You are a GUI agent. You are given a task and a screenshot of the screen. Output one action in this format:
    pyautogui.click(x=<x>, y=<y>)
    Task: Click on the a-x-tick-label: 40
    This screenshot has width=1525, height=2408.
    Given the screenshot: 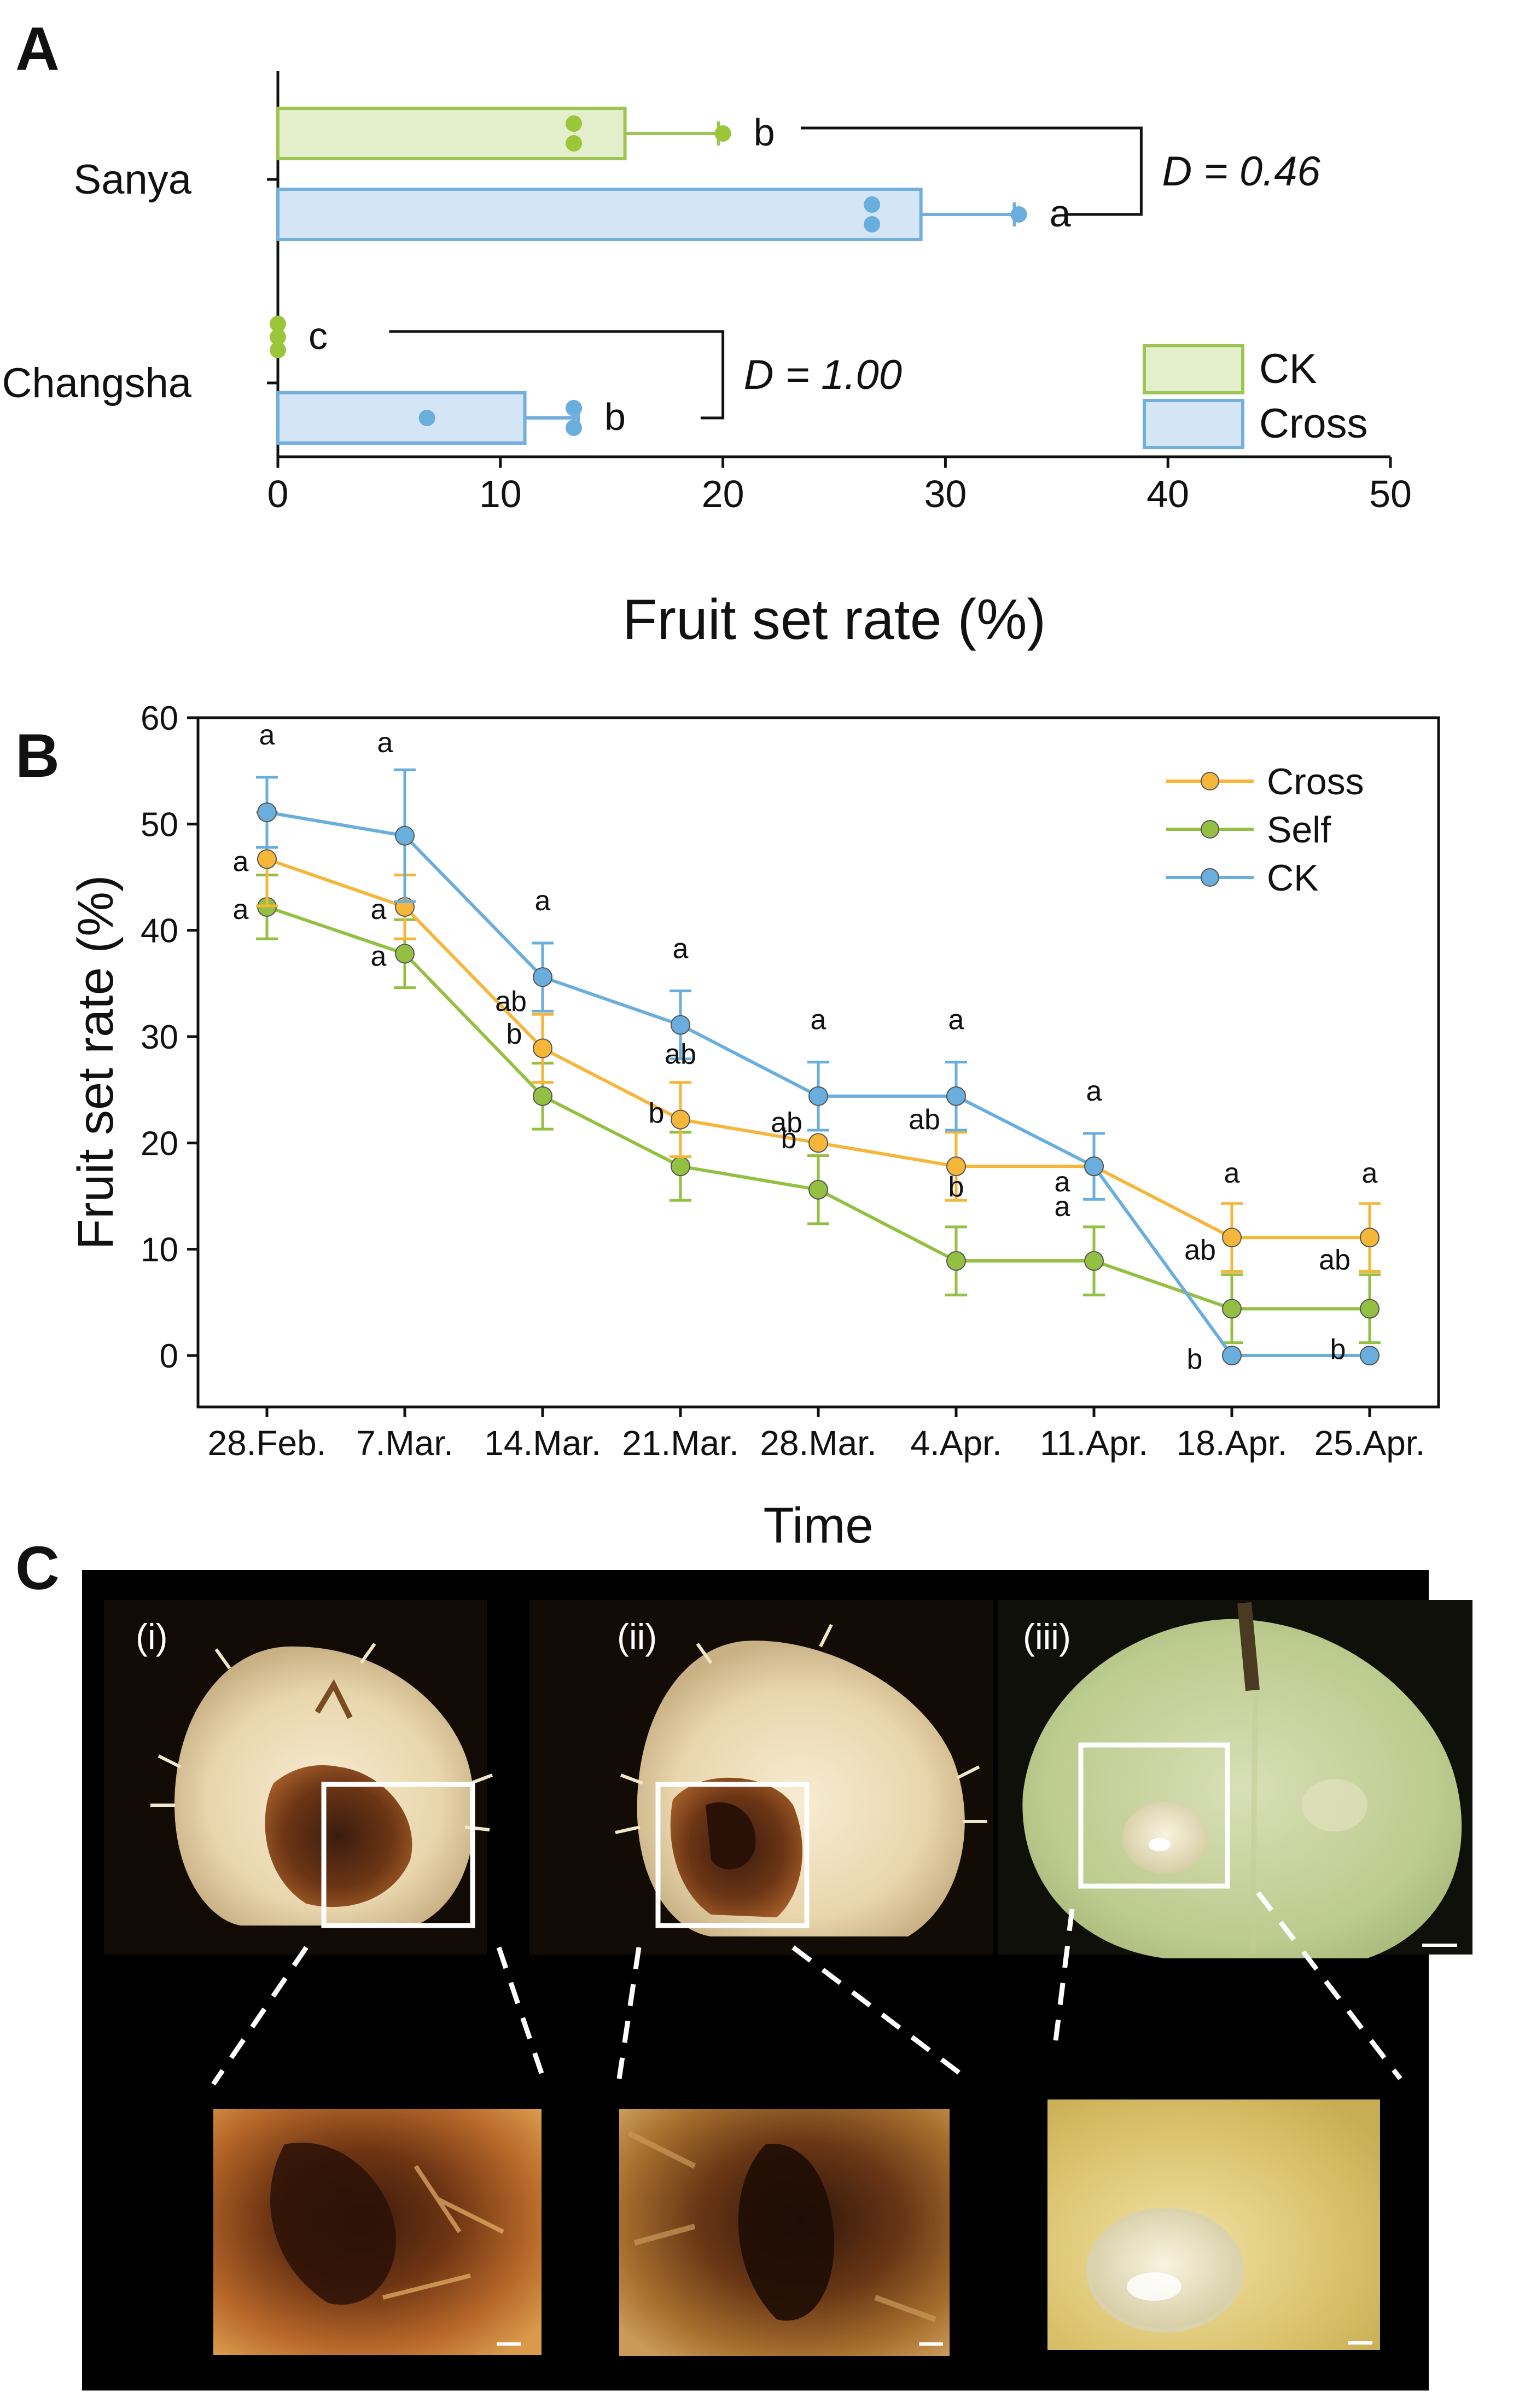 What is the action you would take?
    pyautogui.click(x=1167, y=494)
    